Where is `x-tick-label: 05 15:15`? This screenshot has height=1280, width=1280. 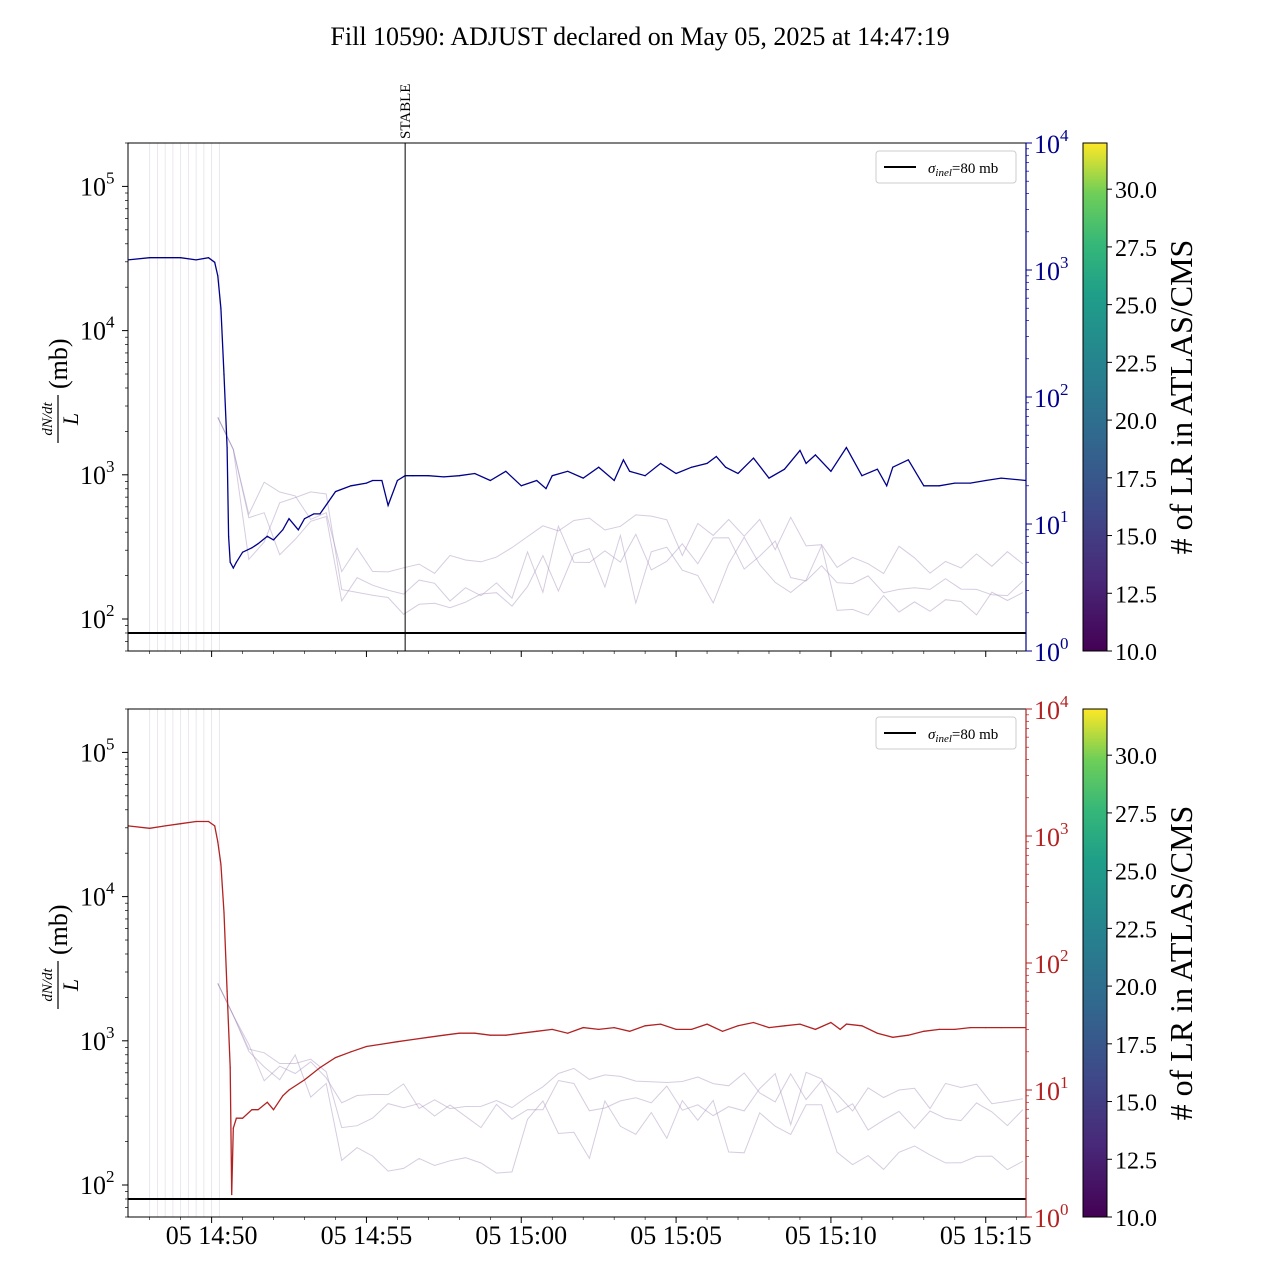
x-tick-label: 05 15:15 is located at coordinates (986, 1235).